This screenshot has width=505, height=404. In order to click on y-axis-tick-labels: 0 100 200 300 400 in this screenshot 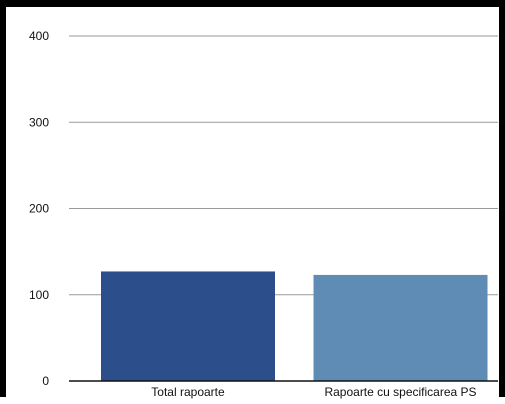, I will do `click(39, 208)`.